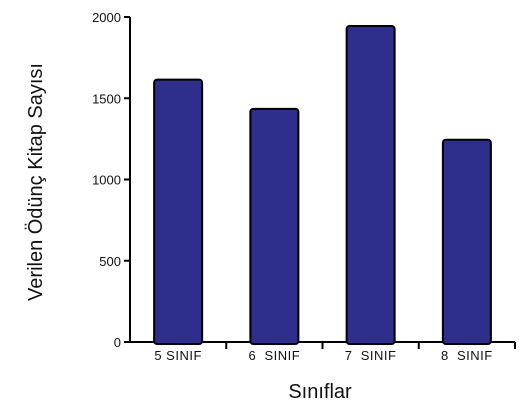 The width and height of the screenshot is (525, 408). Describe the element at coordinates (178, 355) in the screenshot. I see `x-tick-label: 5 SINIF` at that location.